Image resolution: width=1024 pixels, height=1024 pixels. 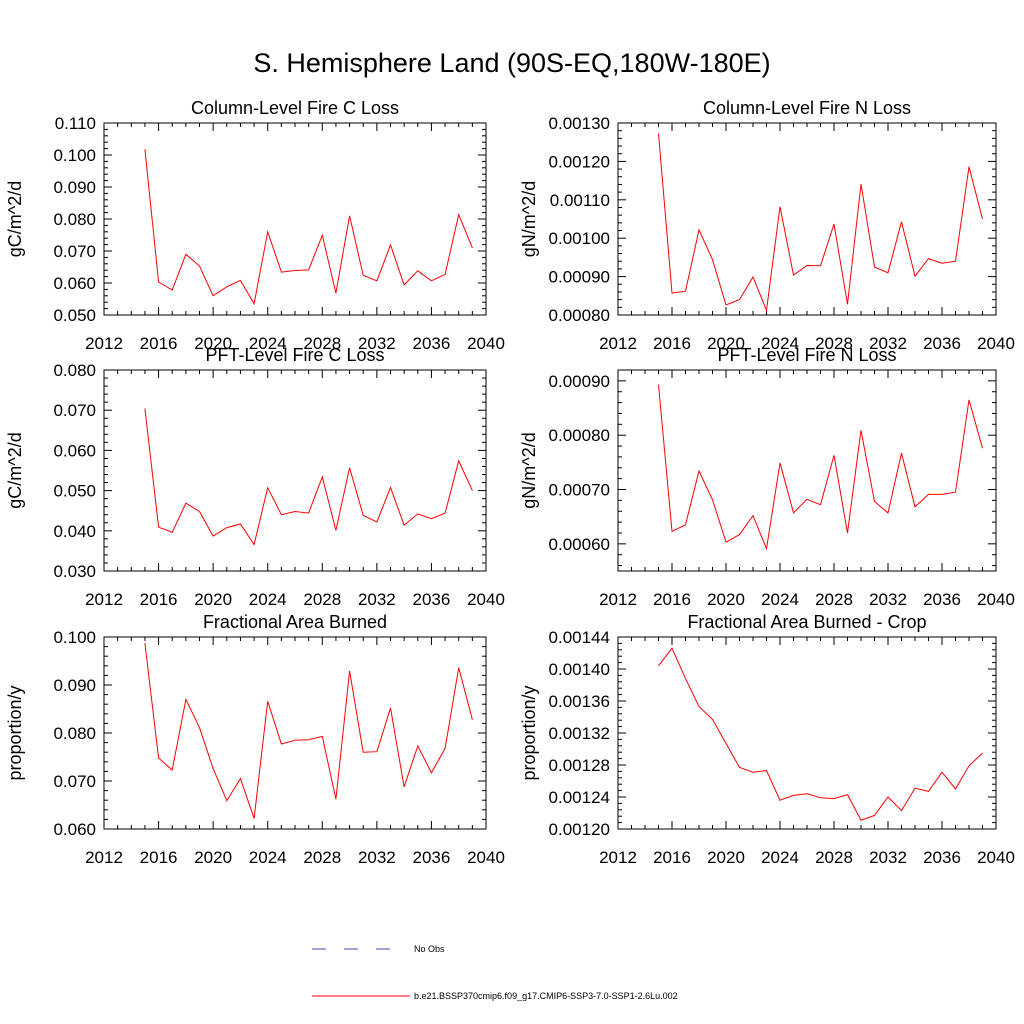 I want to click on y-axis-label: gN/m^2/d, so click(x=529, y=219).